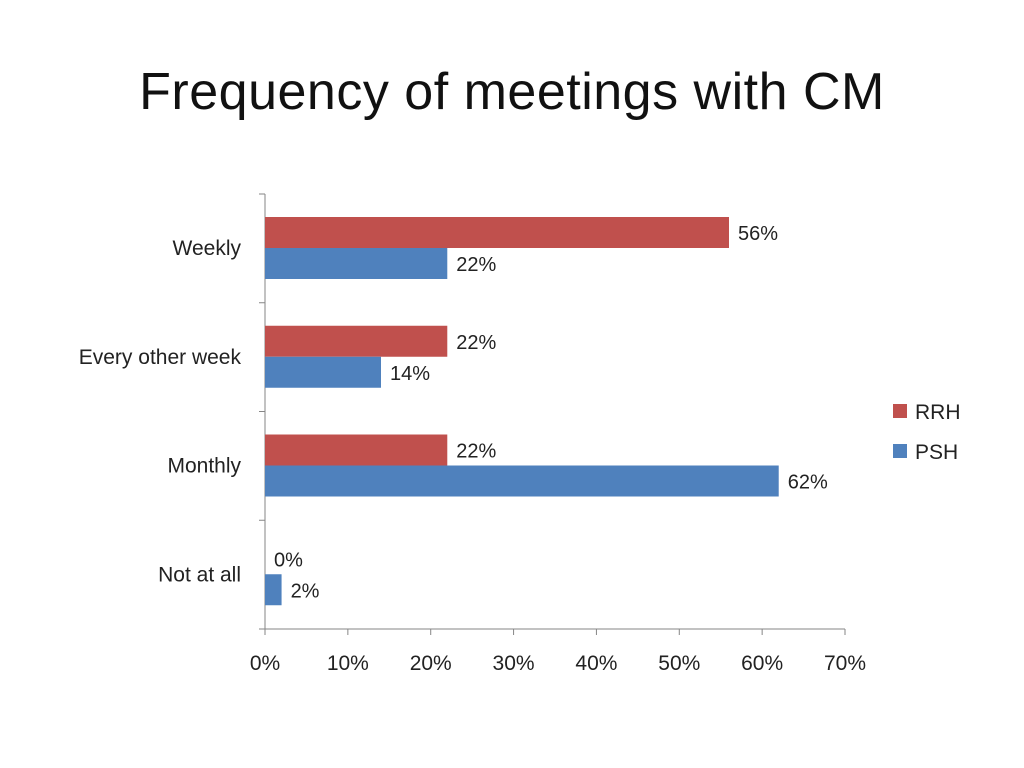  What do you see at coordinates (845, 663) in the screenshot?
I see `x-tick-label: 70%` at bounding box center [845, 663].